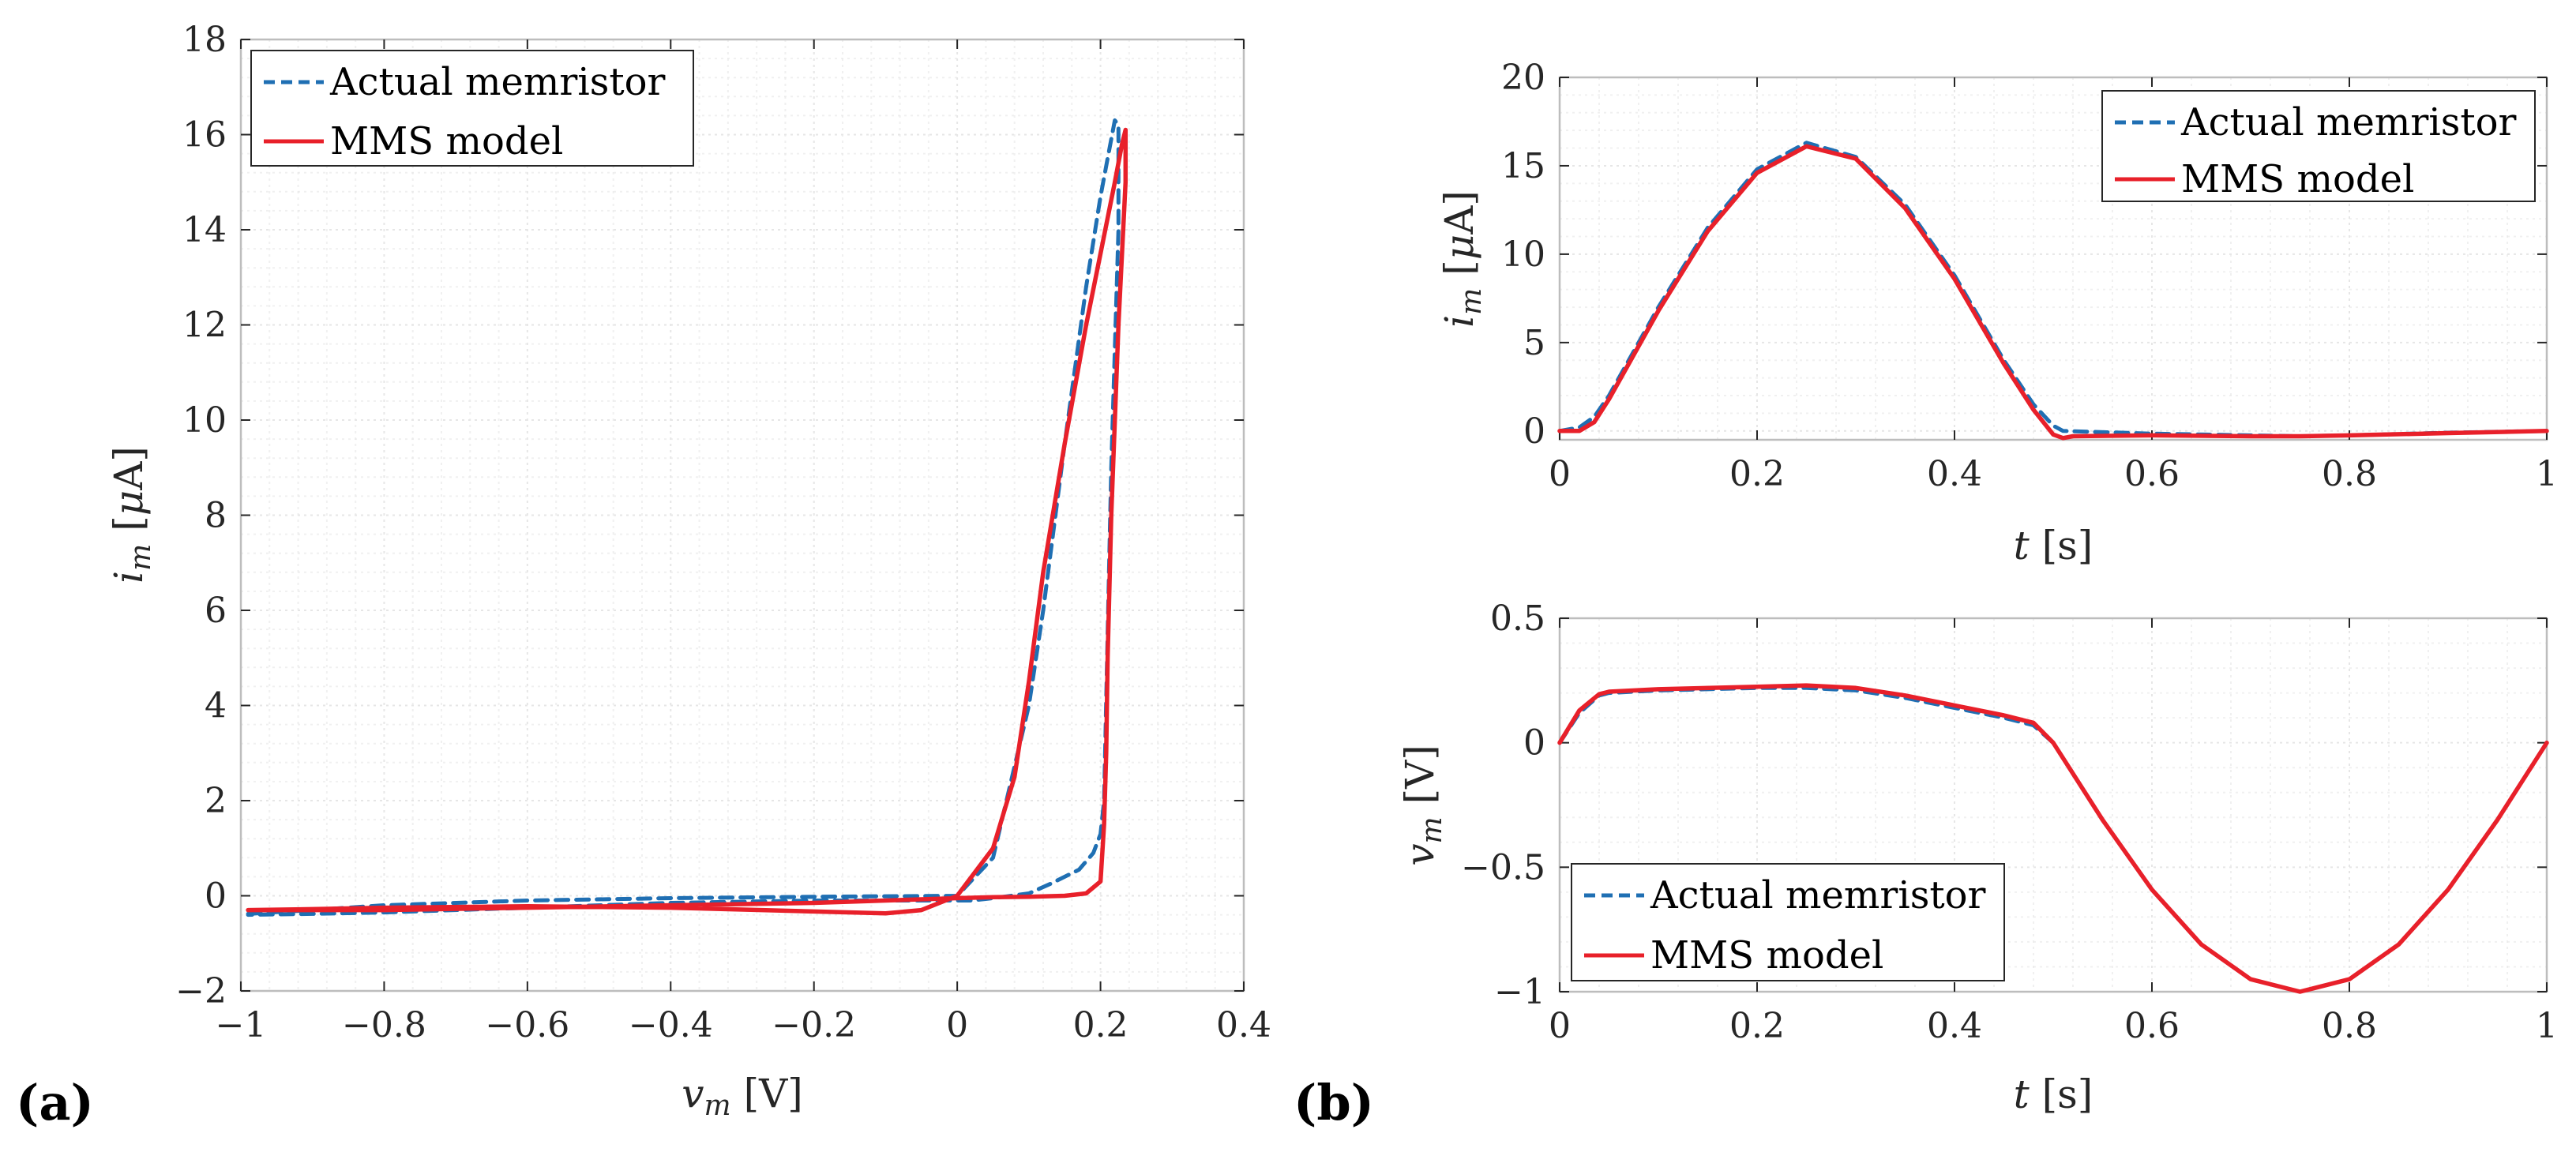 Image resolution: width=2576 pixels, height=1152 pixels. What do you see at coordinates (201, 991) in the screenshot?
I see `y-tick-label: −2` at bounding box center [201, 991].